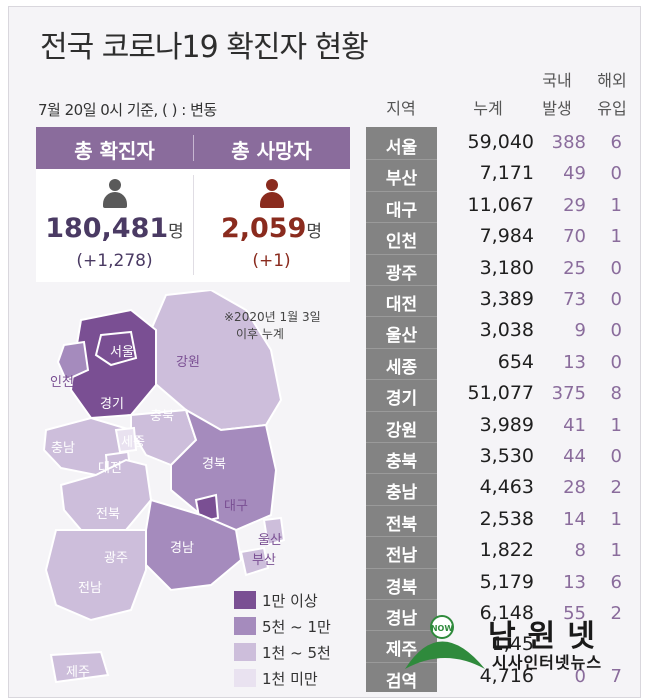 This screenshot has width=645, height=698. I want to click on note-line-2: 이후 누계, so click(260, 334).